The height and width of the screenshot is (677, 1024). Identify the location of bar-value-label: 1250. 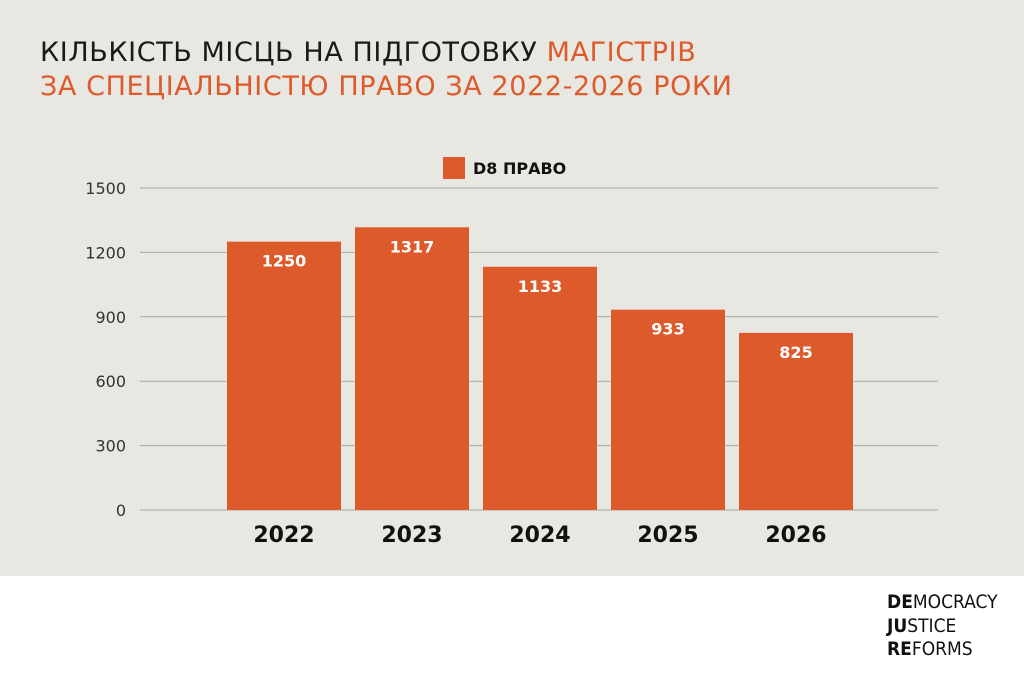
(284, 261).